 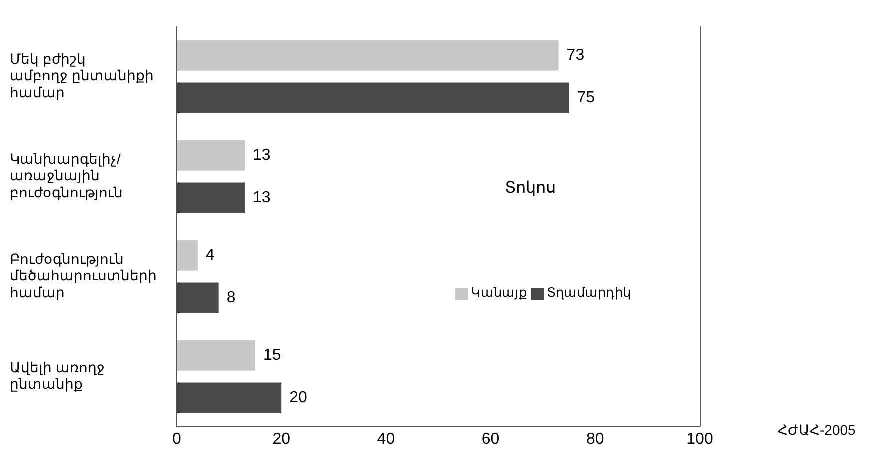 I want to click on data-label: 15, so click(x=272, y=355).